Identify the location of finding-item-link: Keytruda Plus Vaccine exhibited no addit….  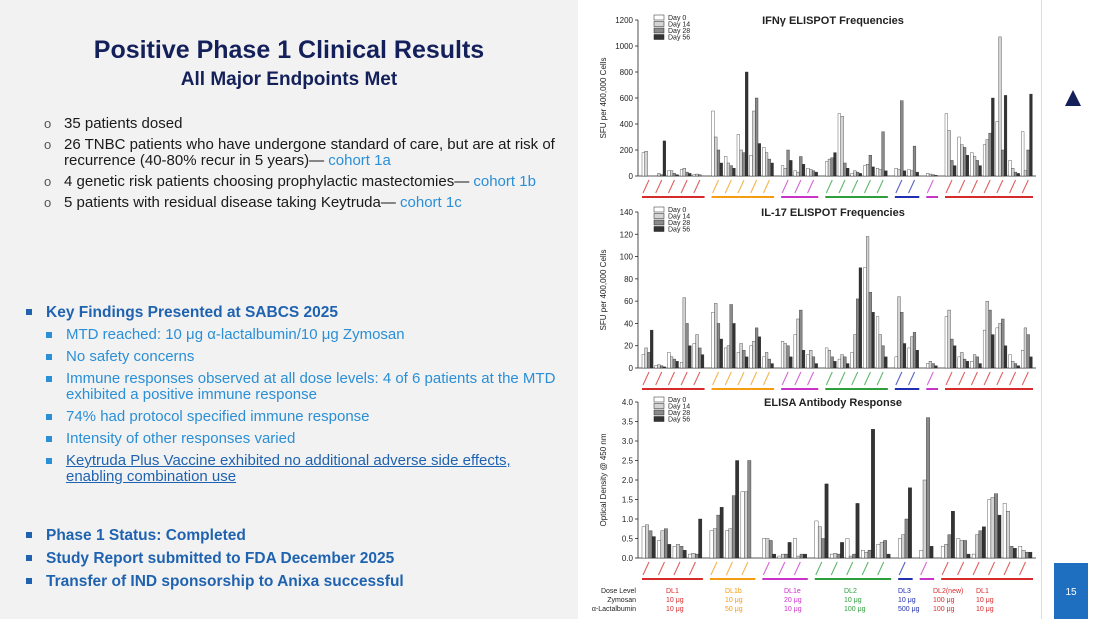
(296, 469).